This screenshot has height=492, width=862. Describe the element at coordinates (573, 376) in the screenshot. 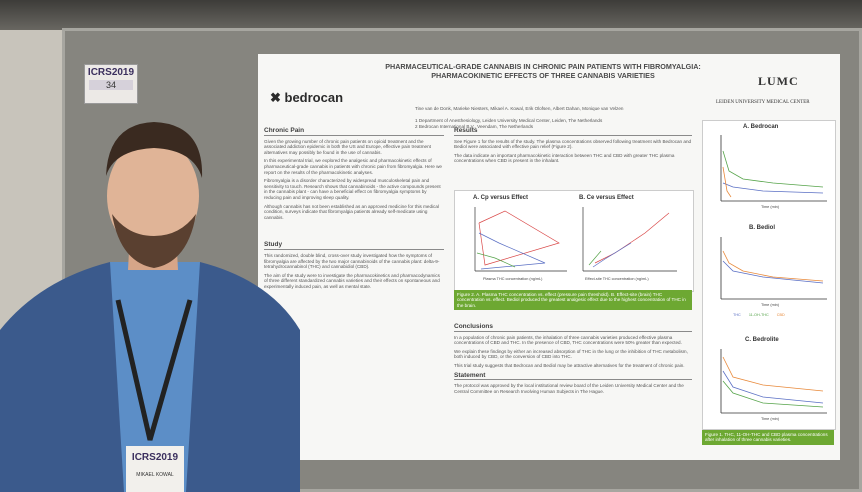

I see `section-heading: Statement` at that location.